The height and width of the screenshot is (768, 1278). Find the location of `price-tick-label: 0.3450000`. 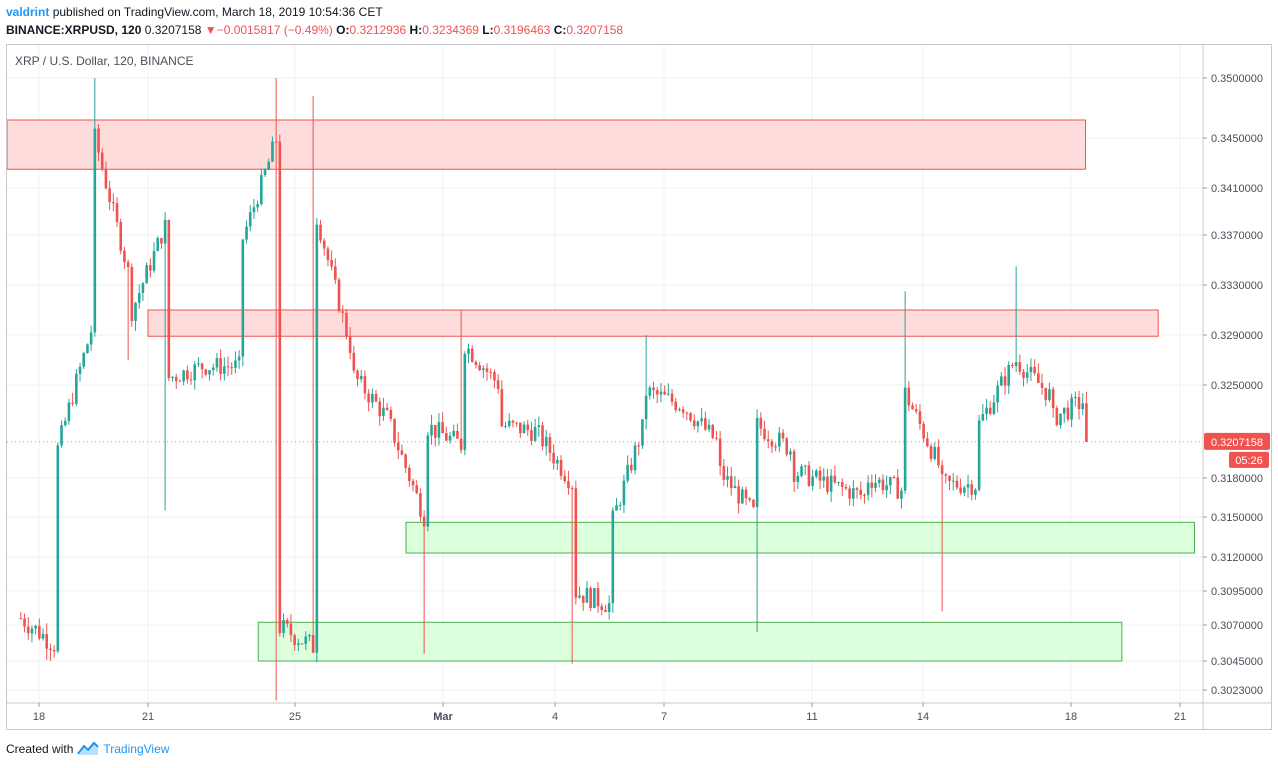

price-tick-label: 0.3450000 is located at coordinates (1237, 139).